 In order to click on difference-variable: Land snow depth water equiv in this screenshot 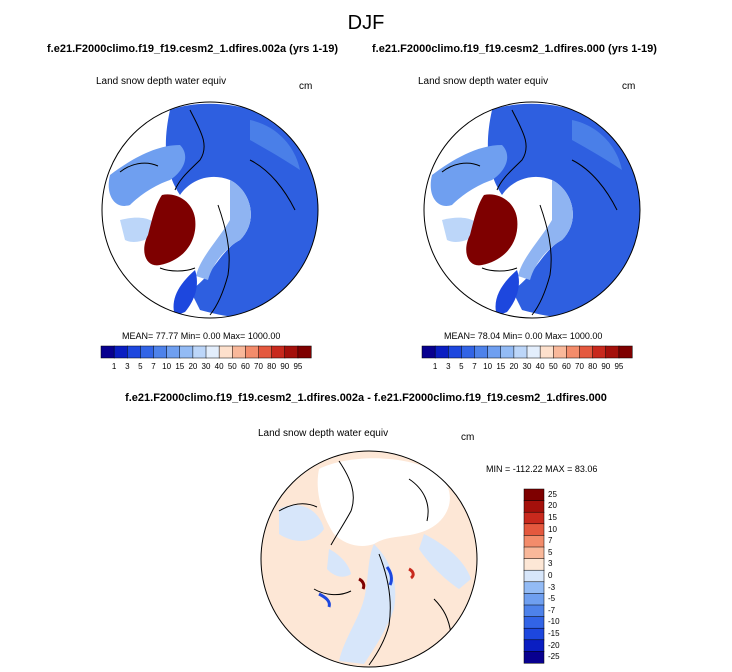, I will do `click(323, 433)`.